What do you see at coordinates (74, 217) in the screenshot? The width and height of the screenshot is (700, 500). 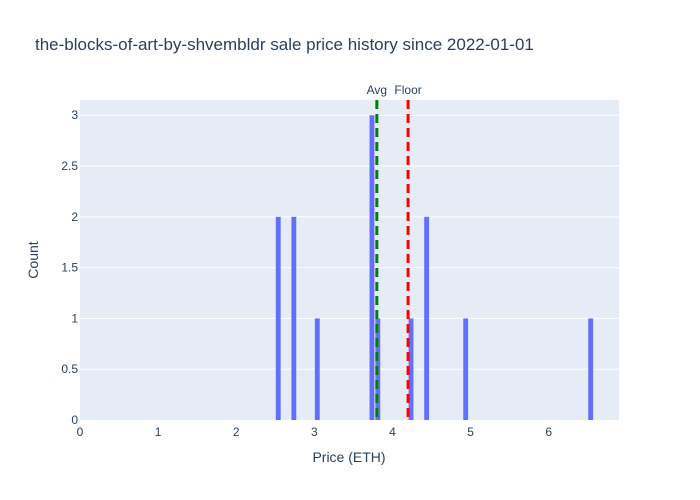 I see `y-tick-label: 2` at bounding box center [74, 217].